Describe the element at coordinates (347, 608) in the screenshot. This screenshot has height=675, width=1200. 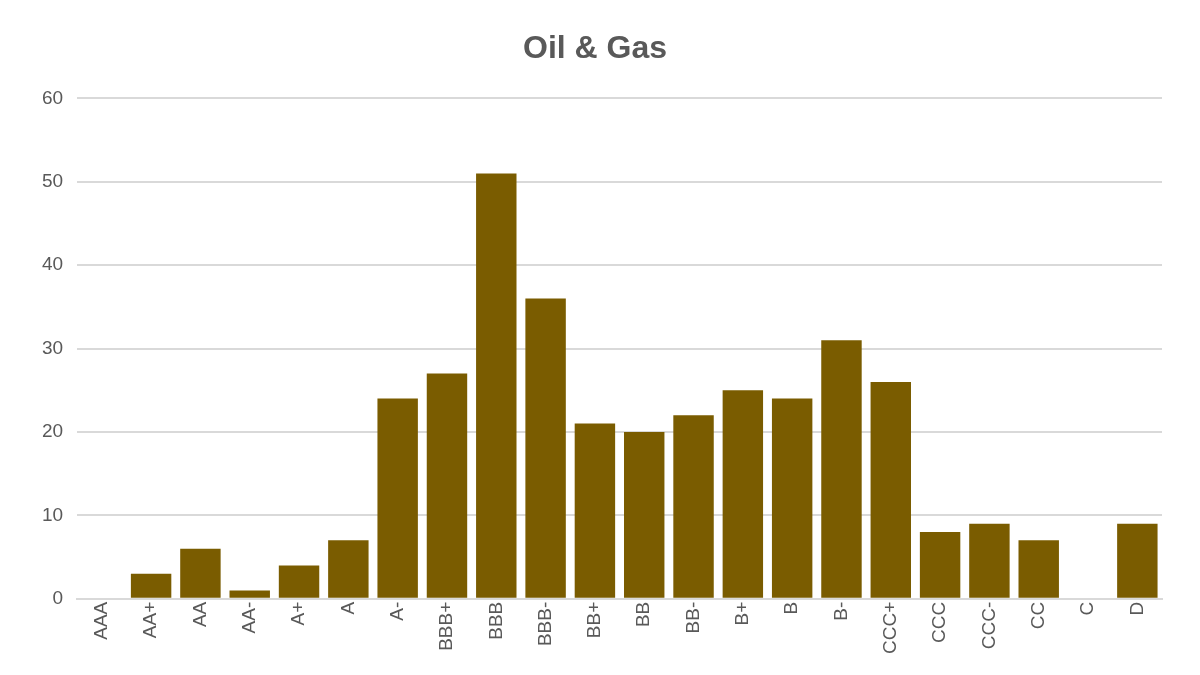
I see `x-tick-label: A` at that location.